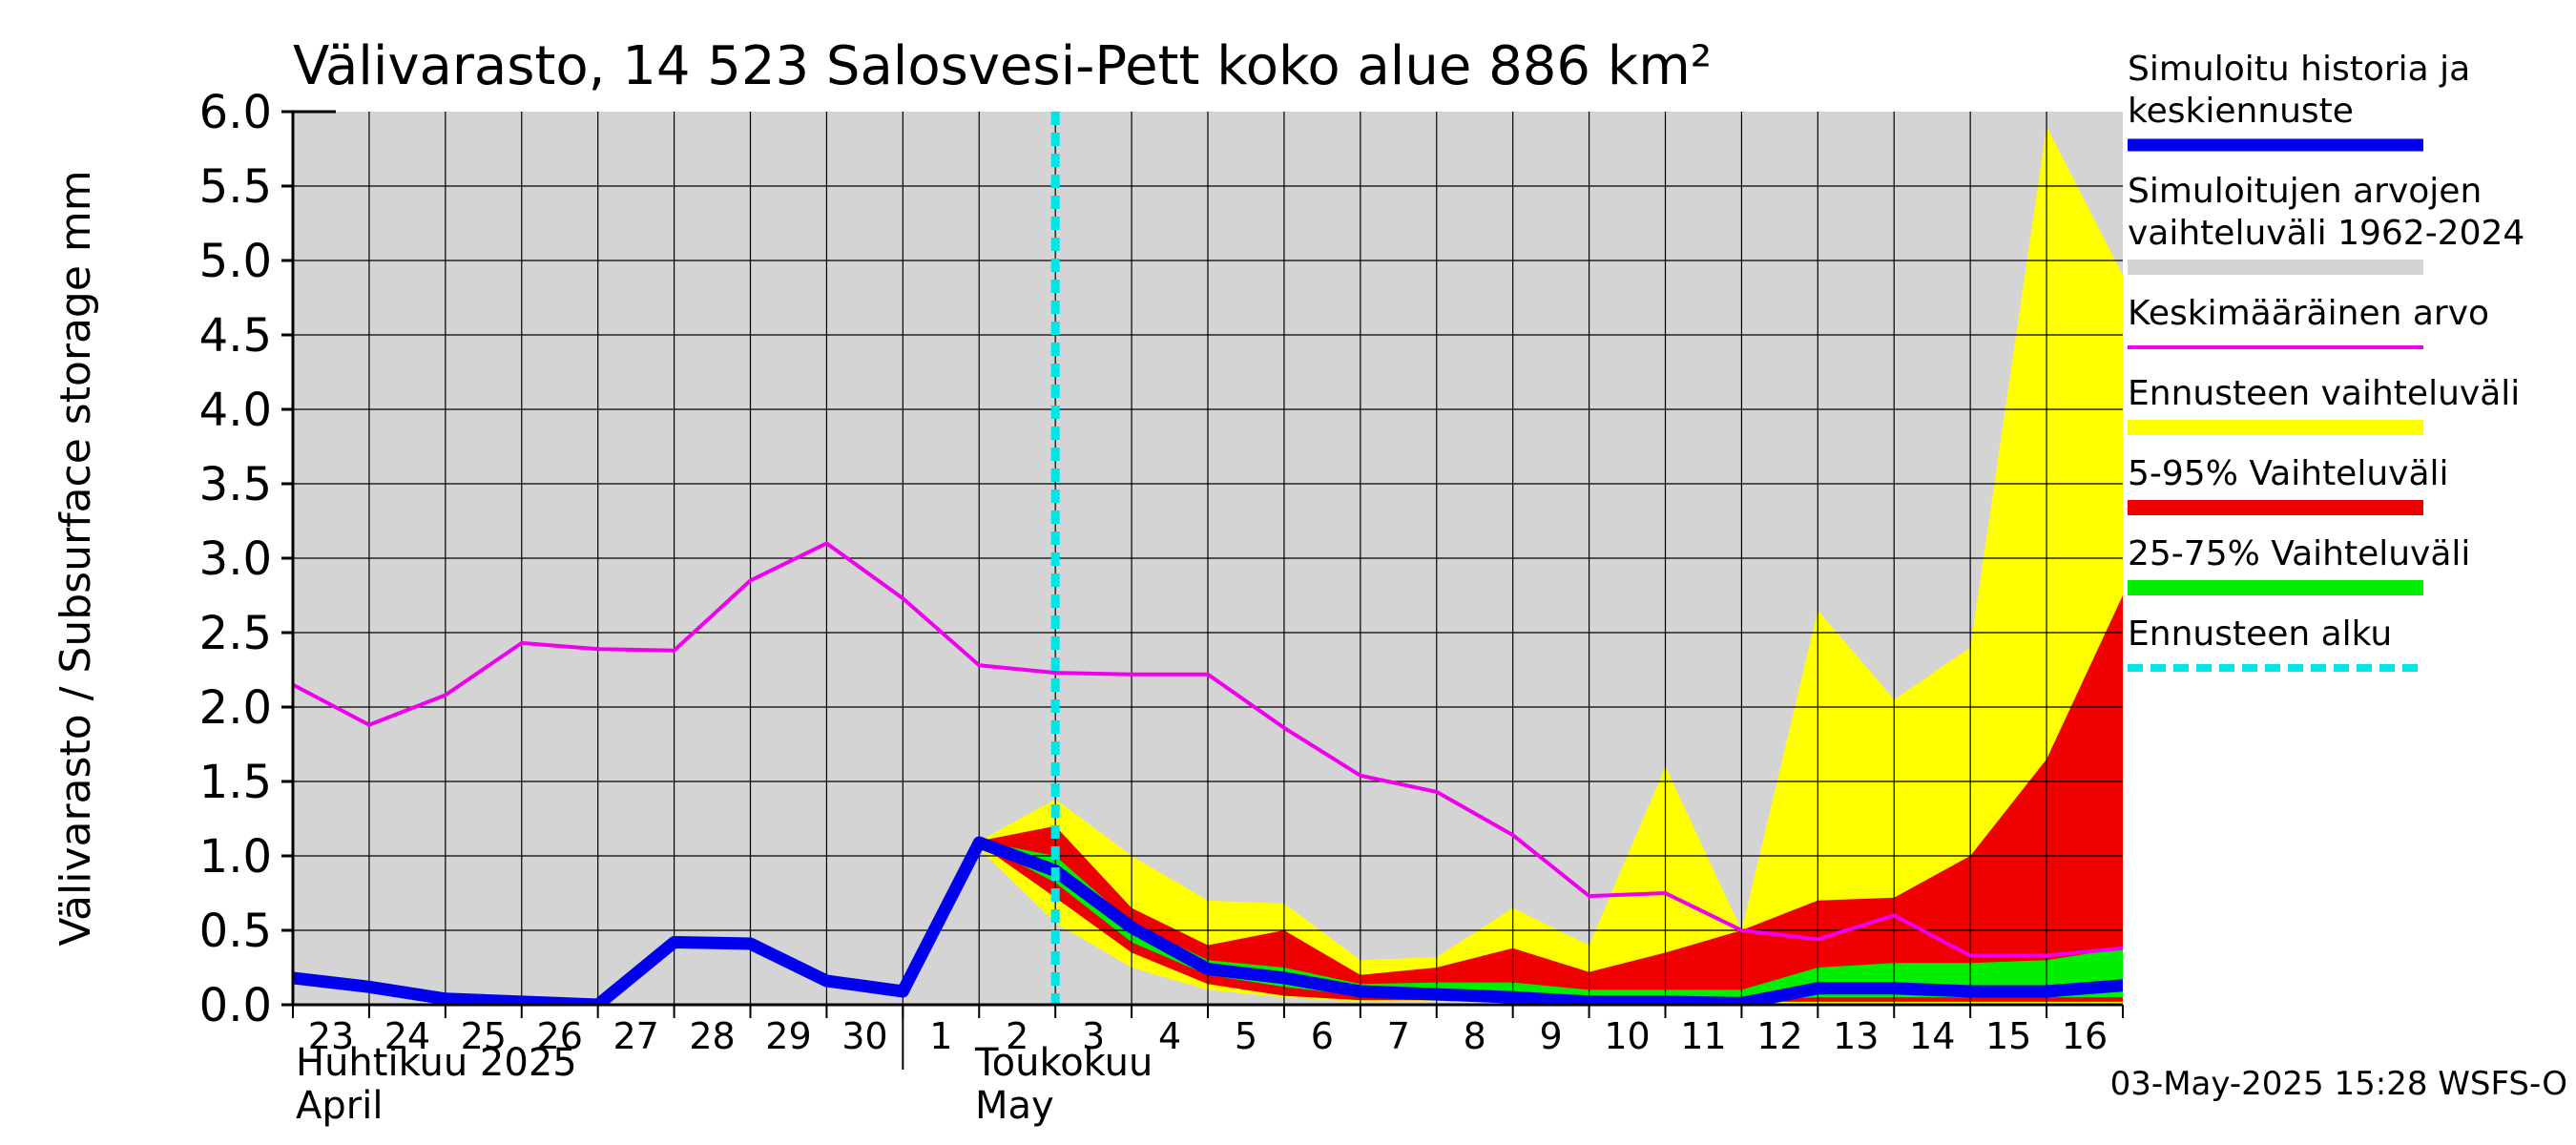  I want to click on x-tick-label: 24, so click(407, 1036).